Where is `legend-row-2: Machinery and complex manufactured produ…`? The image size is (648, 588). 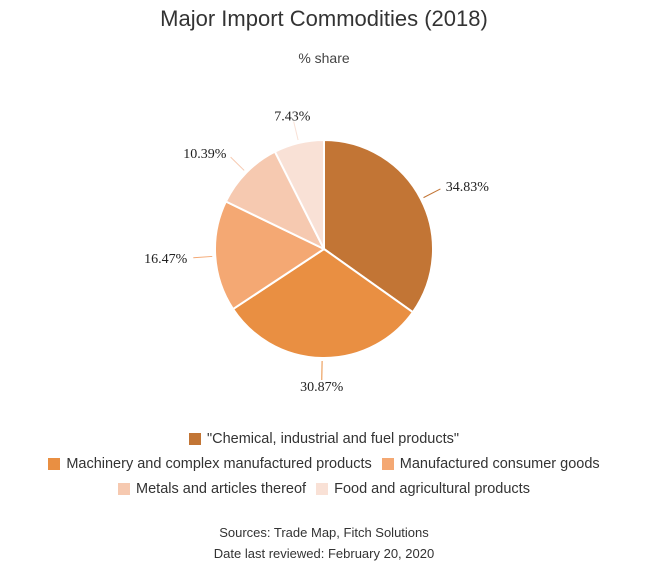 legend-row-2: Machinery and complex manufactured produ… is located at coordinates (324, 463).